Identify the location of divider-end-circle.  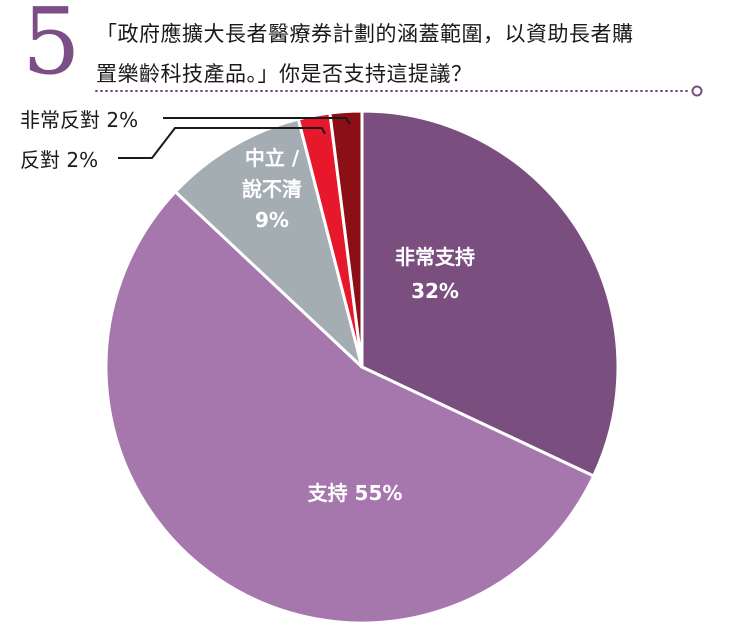
(697, 91).